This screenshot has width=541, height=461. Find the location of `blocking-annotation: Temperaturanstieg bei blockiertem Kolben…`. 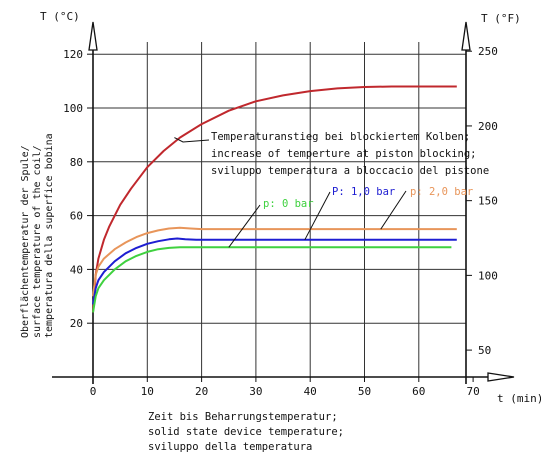

blocking-annotation: Temperaturanstieg bei blockiertem Kolben… is located at coordinates (350, 154).